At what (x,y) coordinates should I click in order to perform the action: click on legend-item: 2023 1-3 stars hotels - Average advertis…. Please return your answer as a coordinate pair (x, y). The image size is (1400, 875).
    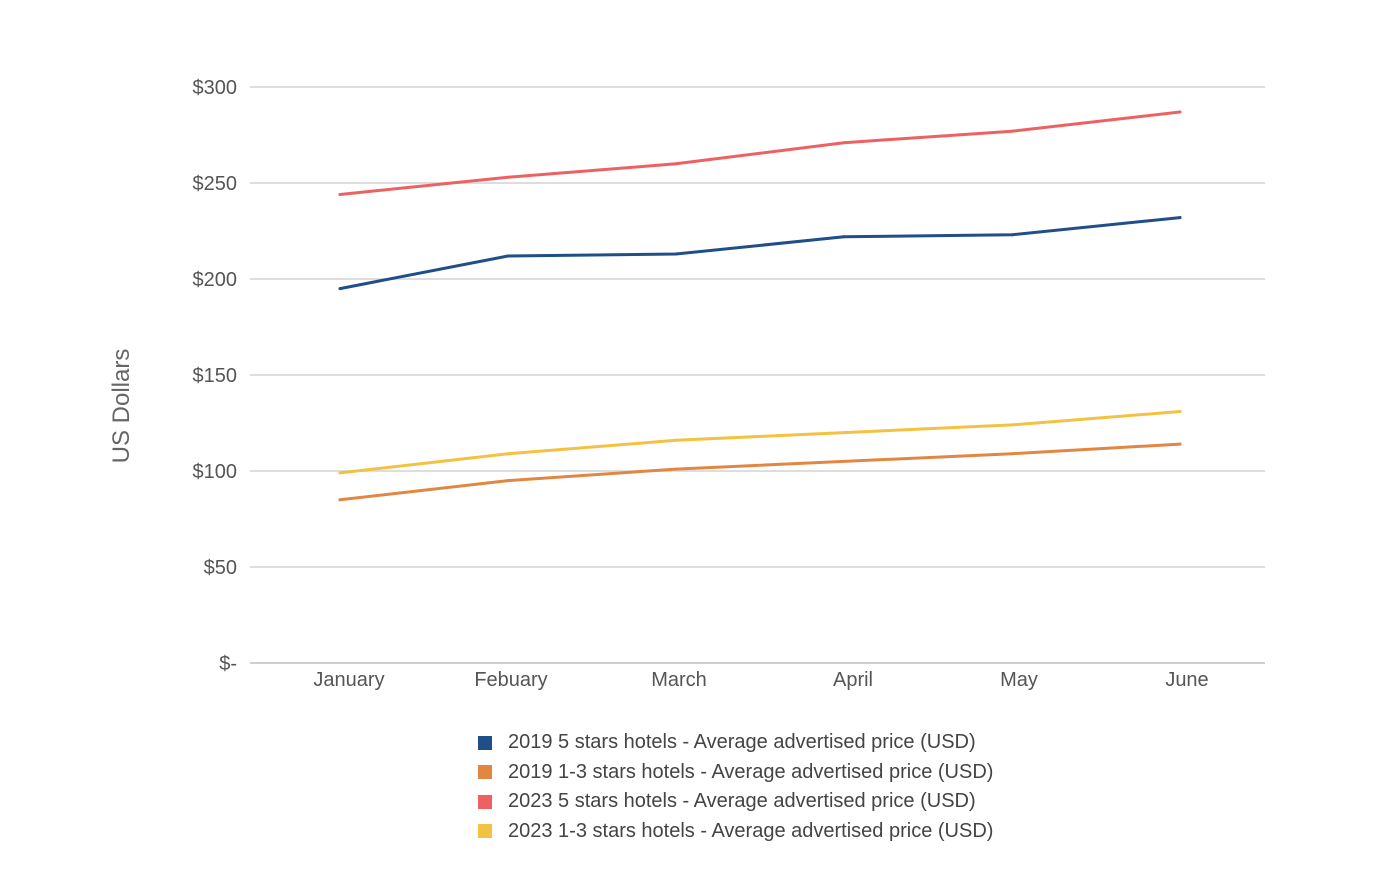
    Looking at the image, I should click on (735, 832).